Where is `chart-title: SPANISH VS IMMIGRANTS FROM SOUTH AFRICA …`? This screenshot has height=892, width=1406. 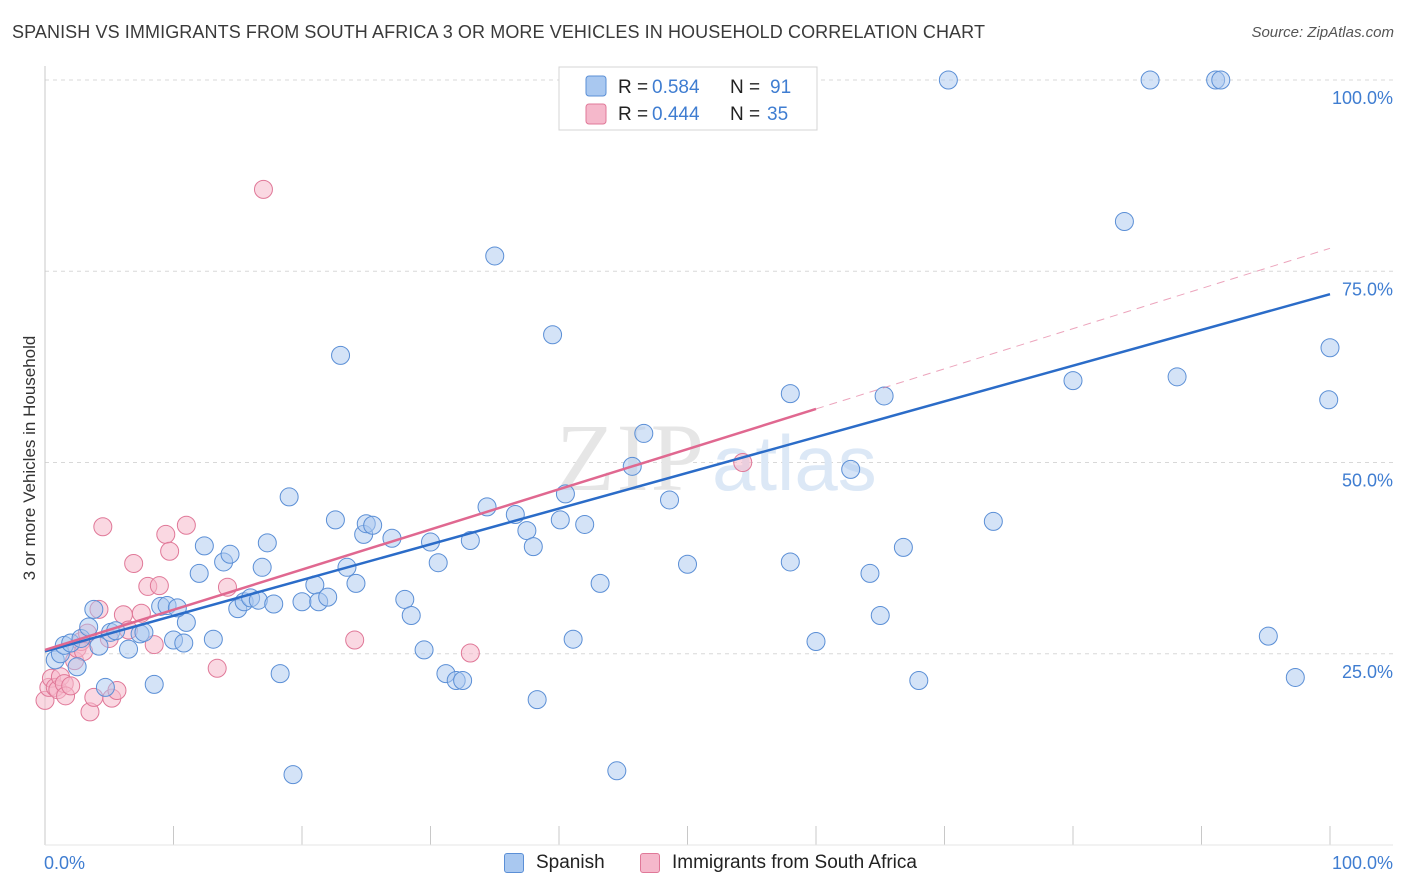 chart-title: SPANISH VS IMMIGRANTS FROM SOUTH AFRICA … is located at coordinates (499, 32).